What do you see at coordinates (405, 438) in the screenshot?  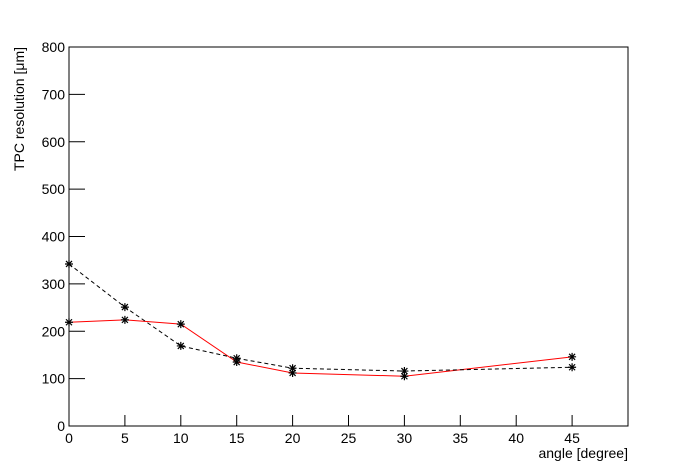 I see `x-tick-label: 30` at bounding box center [405, 438].